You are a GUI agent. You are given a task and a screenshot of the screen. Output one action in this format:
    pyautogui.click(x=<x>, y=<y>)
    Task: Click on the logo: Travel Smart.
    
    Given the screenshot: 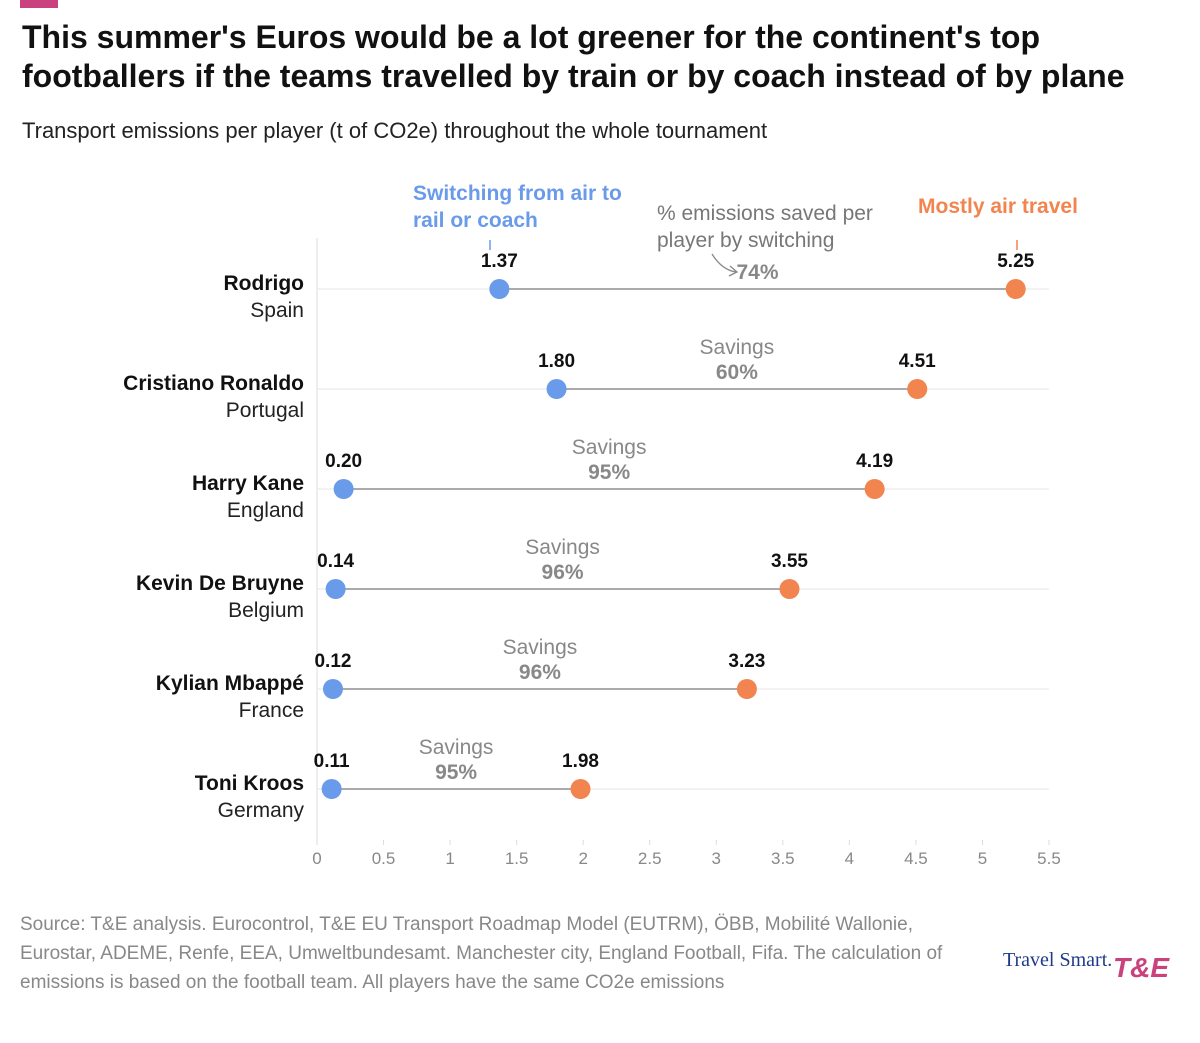 What is the action you would take?
    pyautogui.click(x=1058, y=960)
    